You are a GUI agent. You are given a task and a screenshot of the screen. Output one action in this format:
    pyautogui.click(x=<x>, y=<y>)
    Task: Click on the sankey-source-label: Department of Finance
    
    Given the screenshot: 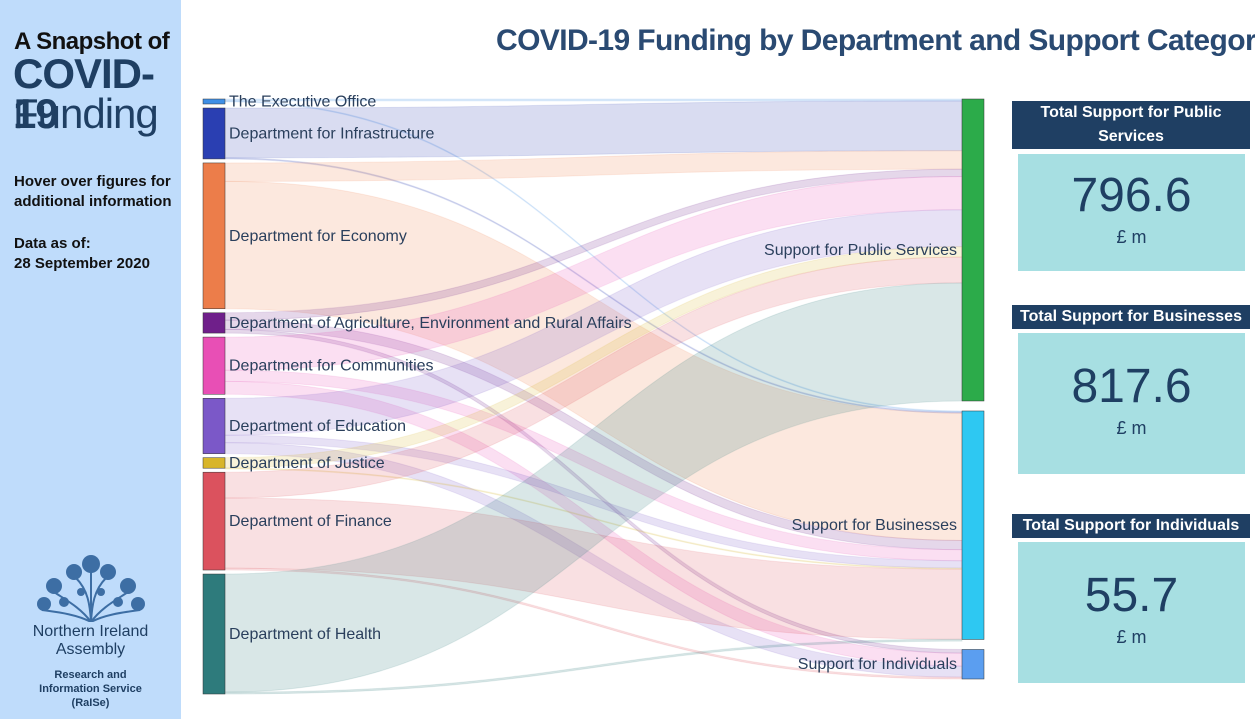 What is the action you would take?
    pyautogui.click(x=310, y=521)
    